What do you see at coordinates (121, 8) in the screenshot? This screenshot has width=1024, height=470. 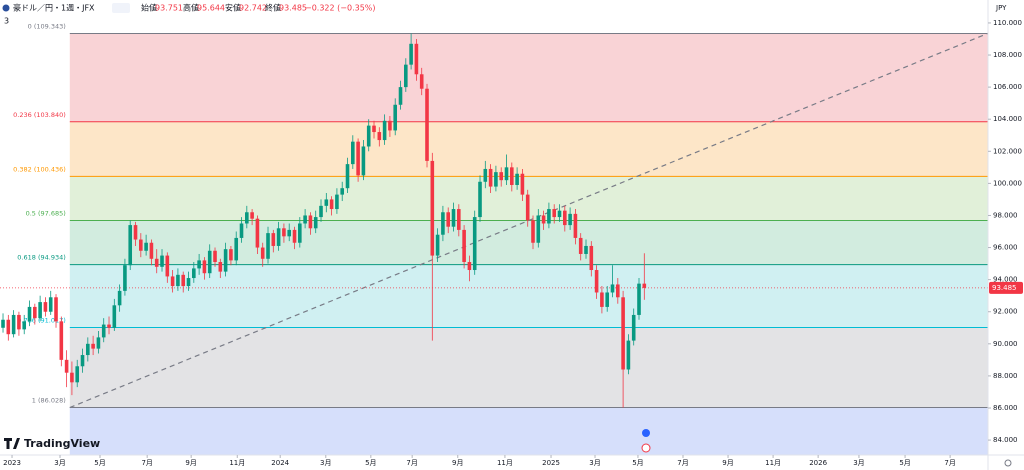 I see `flag-button` at bounding box center [121, 8].